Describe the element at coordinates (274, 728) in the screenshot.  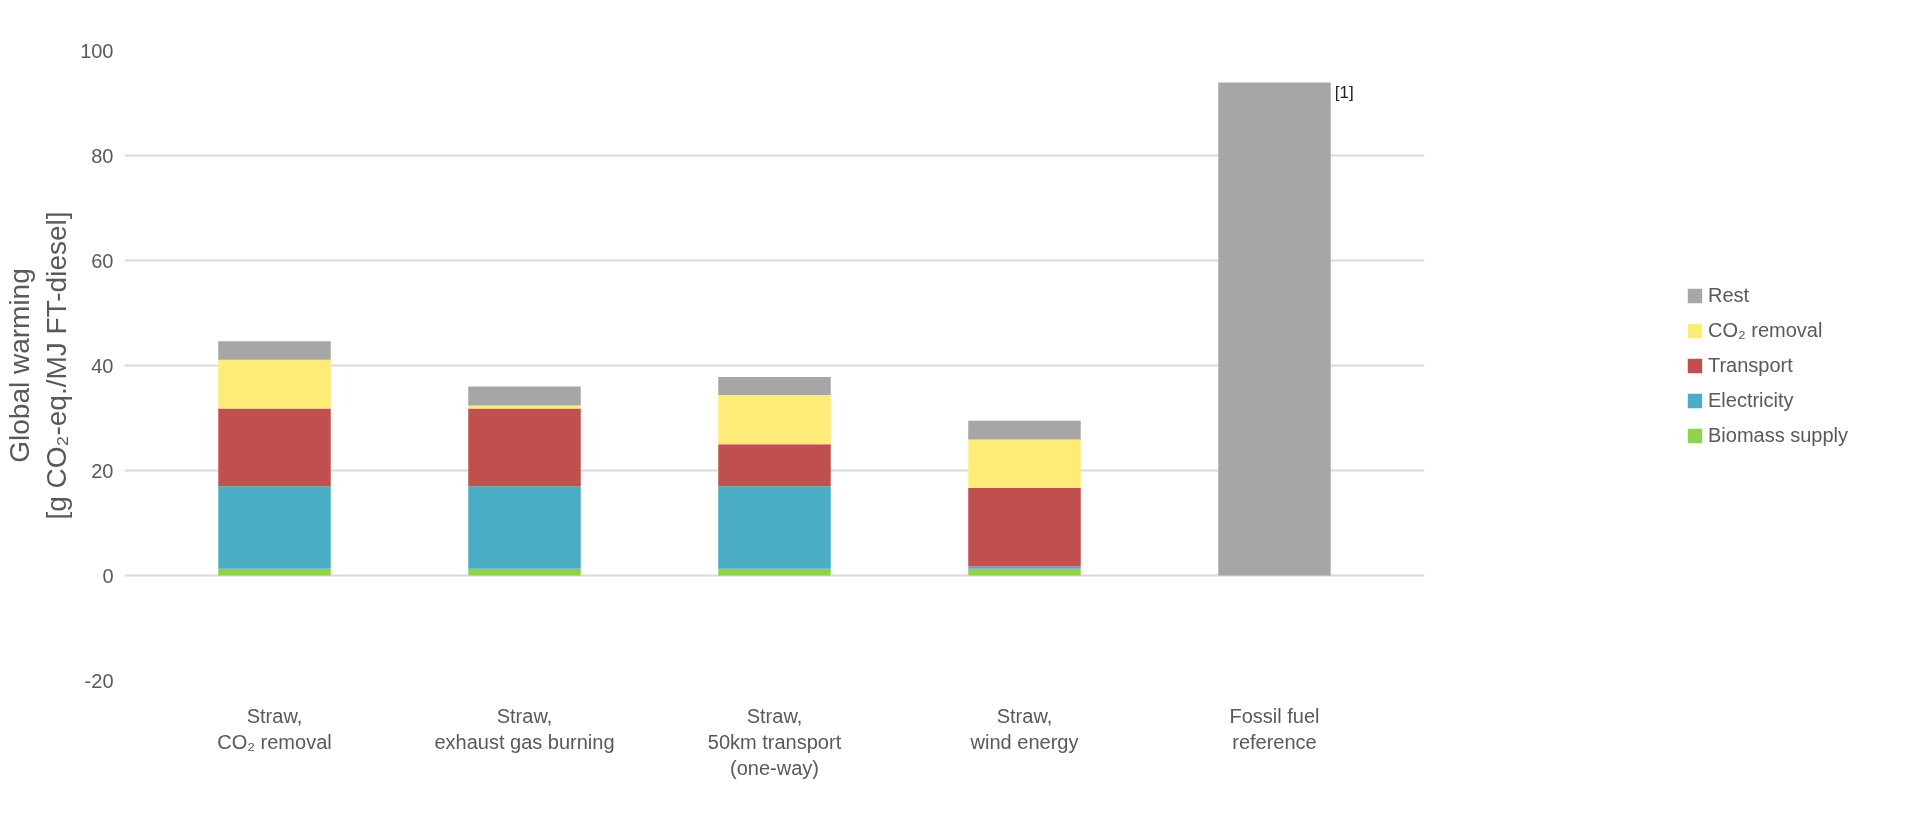
I see `x-tick-label: Straw, CO₂ removal` at that location.